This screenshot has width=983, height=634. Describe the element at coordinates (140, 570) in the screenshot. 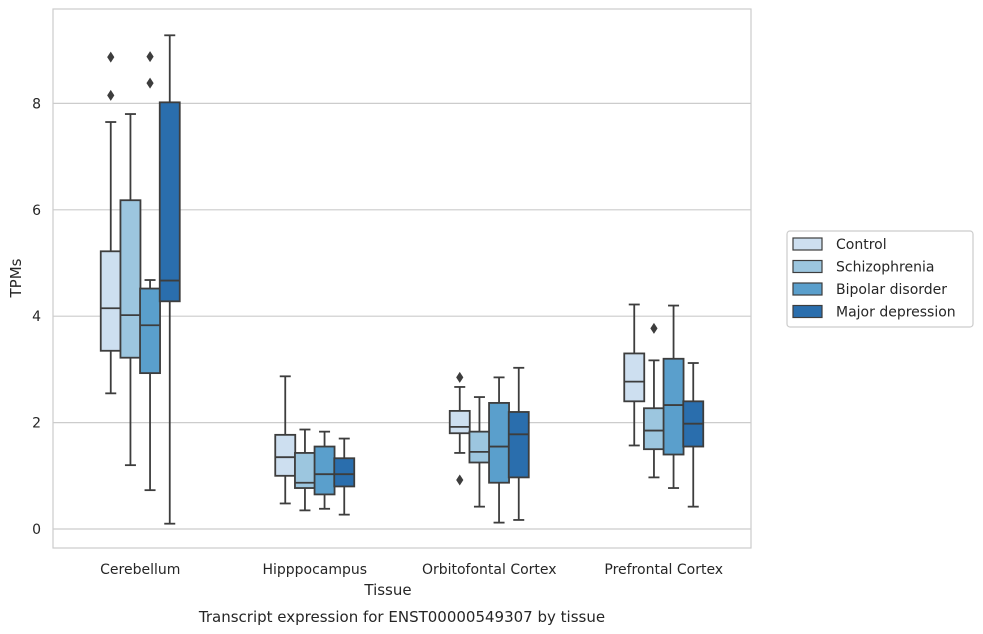

I see `x-tick-label: Cerebellum` at that location.